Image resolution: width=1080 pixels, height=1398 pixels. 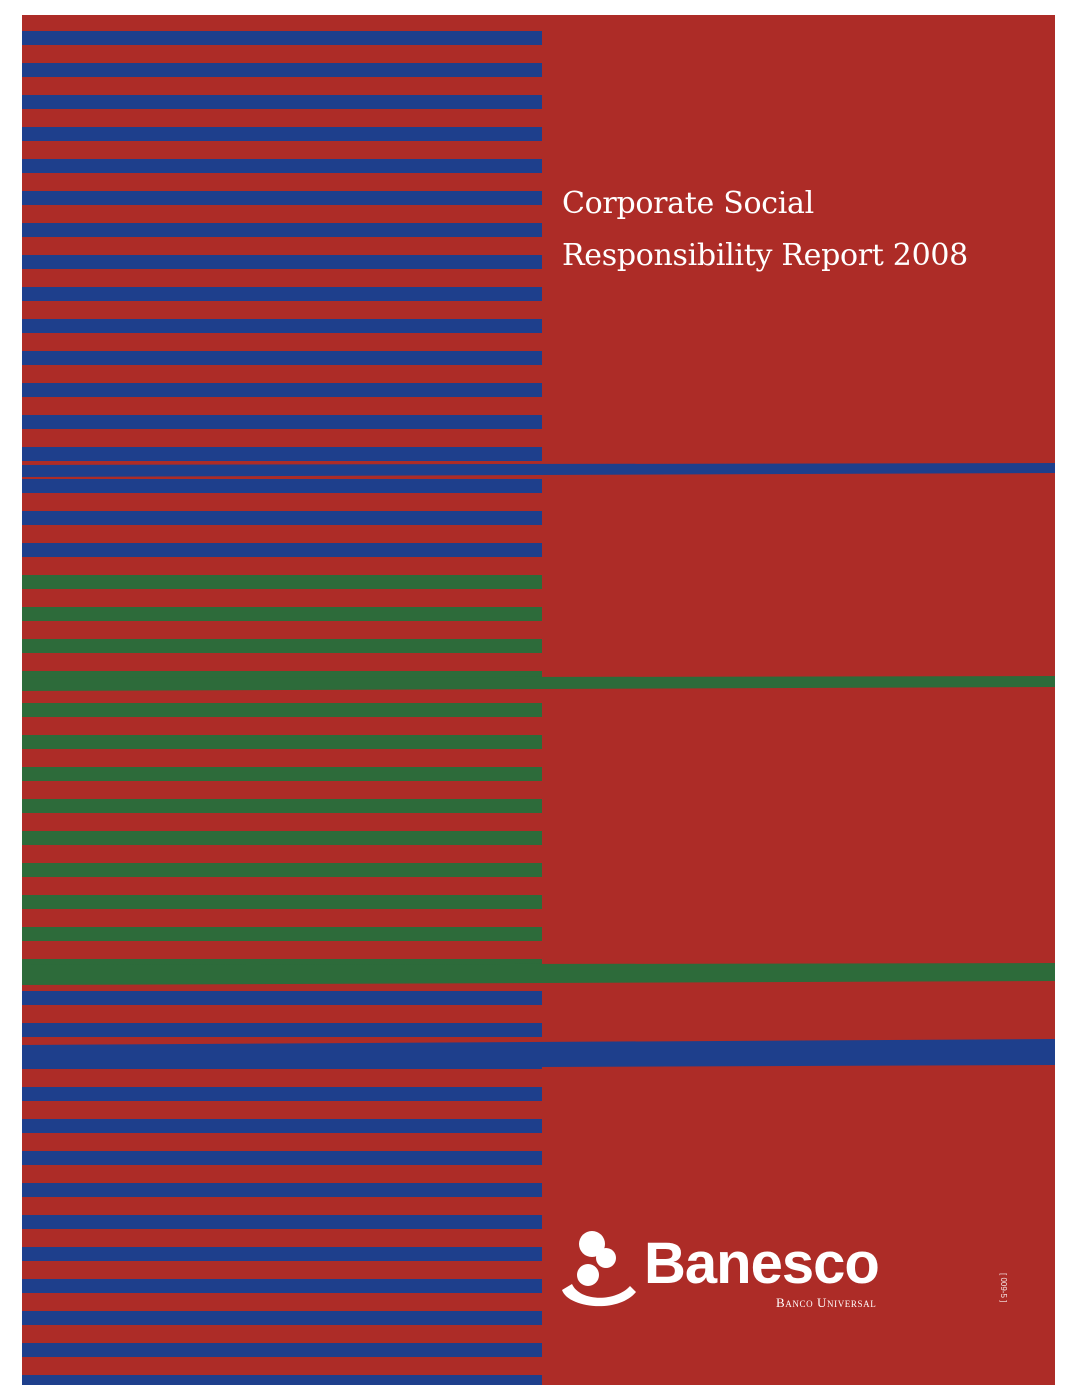 I want to click on banesco-figure-icon, so click(x=599, y=1269).